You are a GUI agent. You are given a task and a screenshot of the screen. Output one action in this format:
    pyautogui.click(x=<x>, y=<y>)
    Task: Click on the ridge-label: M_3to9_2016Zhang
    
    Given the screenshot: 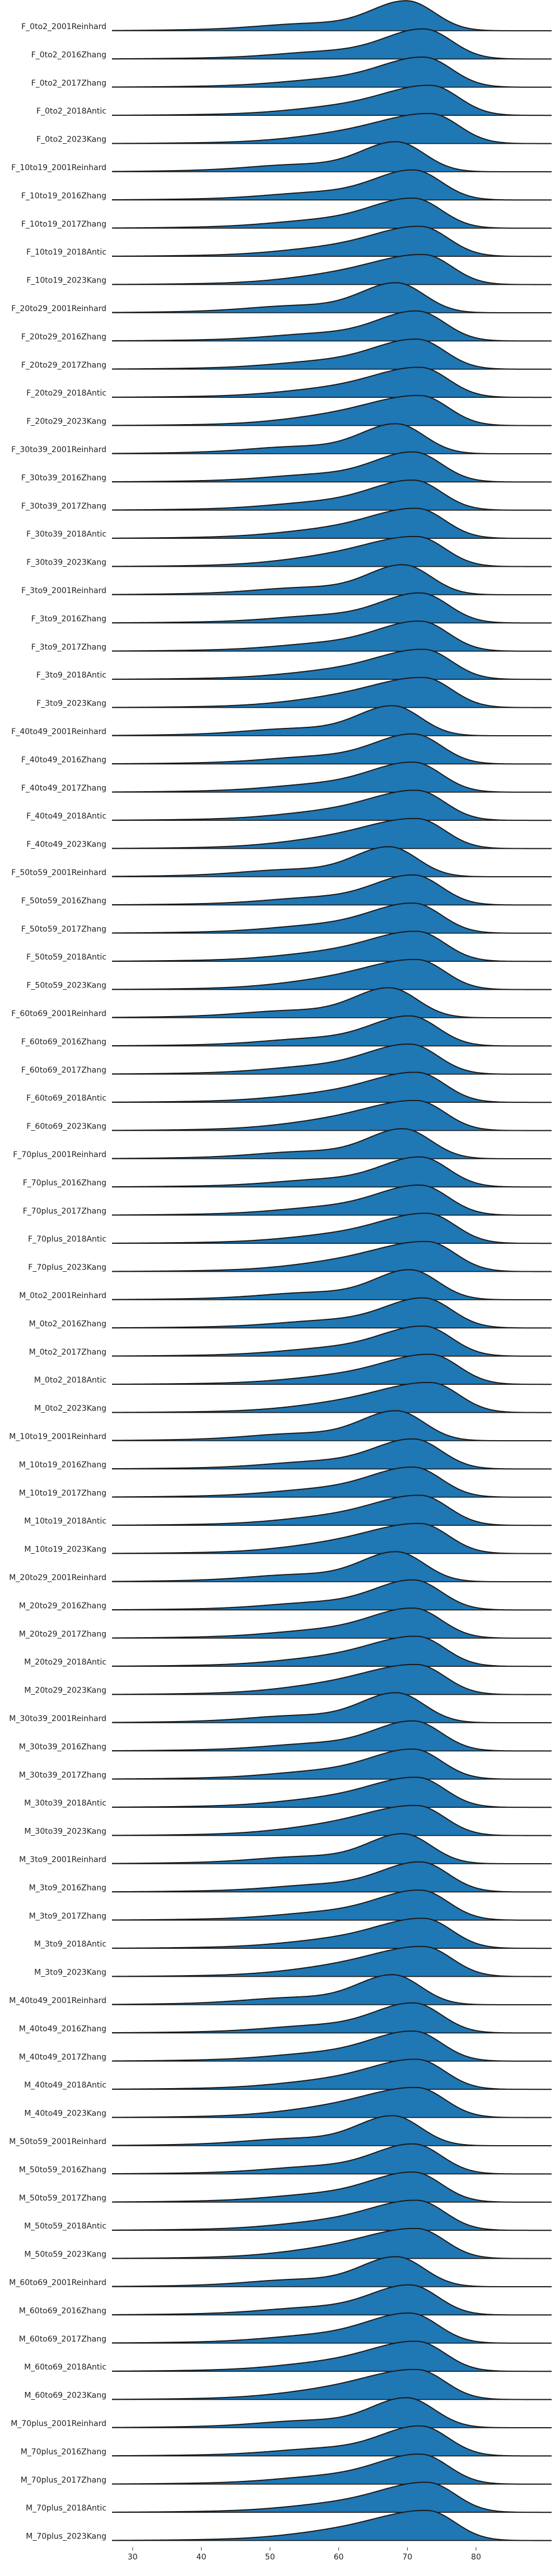 What is the action you would take?
    pyautogui.click(x=68, y=1887)
    